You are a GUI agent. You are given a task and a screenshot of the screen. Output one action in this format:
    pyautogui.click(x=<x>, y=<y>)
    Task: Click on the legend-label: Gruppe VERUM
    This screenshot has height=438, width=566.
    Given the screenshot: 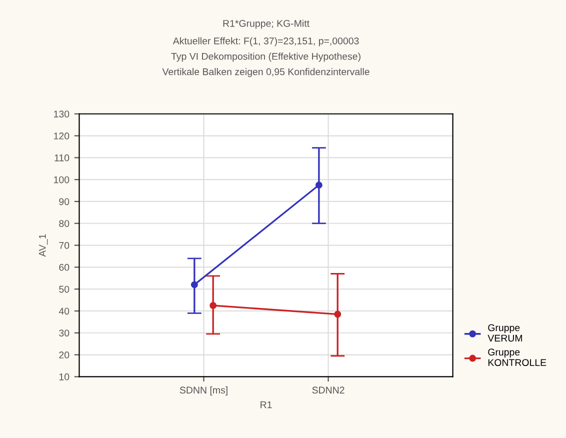 What is the action you would take?
    pyautogui.click(x=505, y=333)
    